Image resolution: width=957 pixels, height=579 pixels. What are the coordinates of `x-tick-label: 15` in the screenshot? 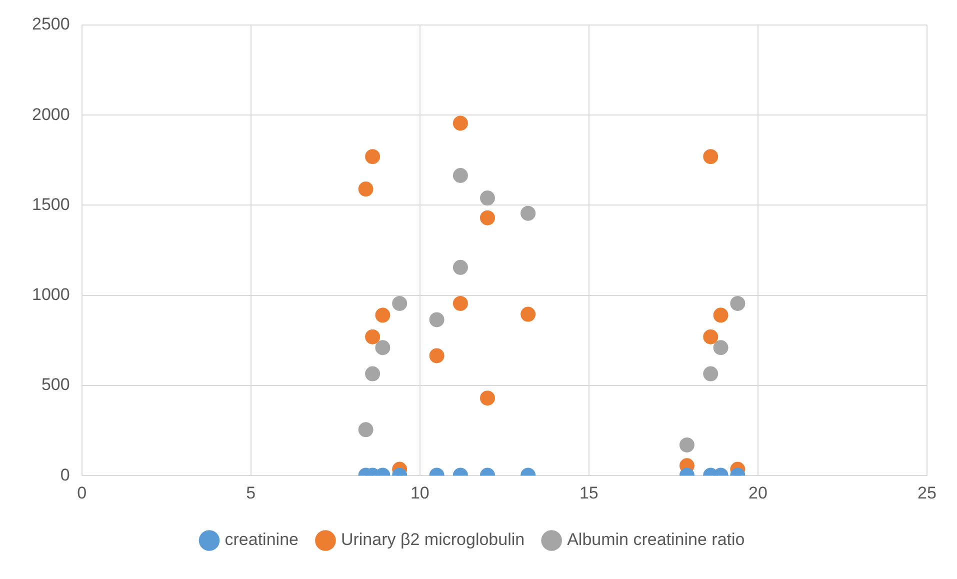 It's located at (588, 492).